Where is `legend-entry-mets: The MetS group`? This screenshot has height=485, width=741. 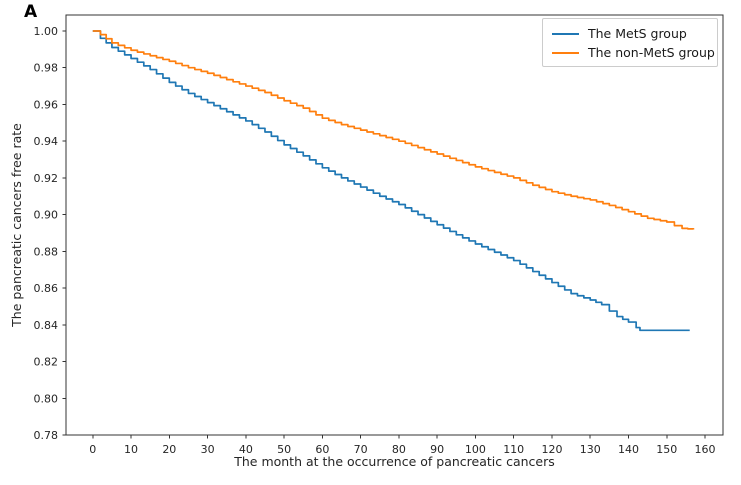 legend-entry-mets: The MetS group is located at coordinates (630, 33).